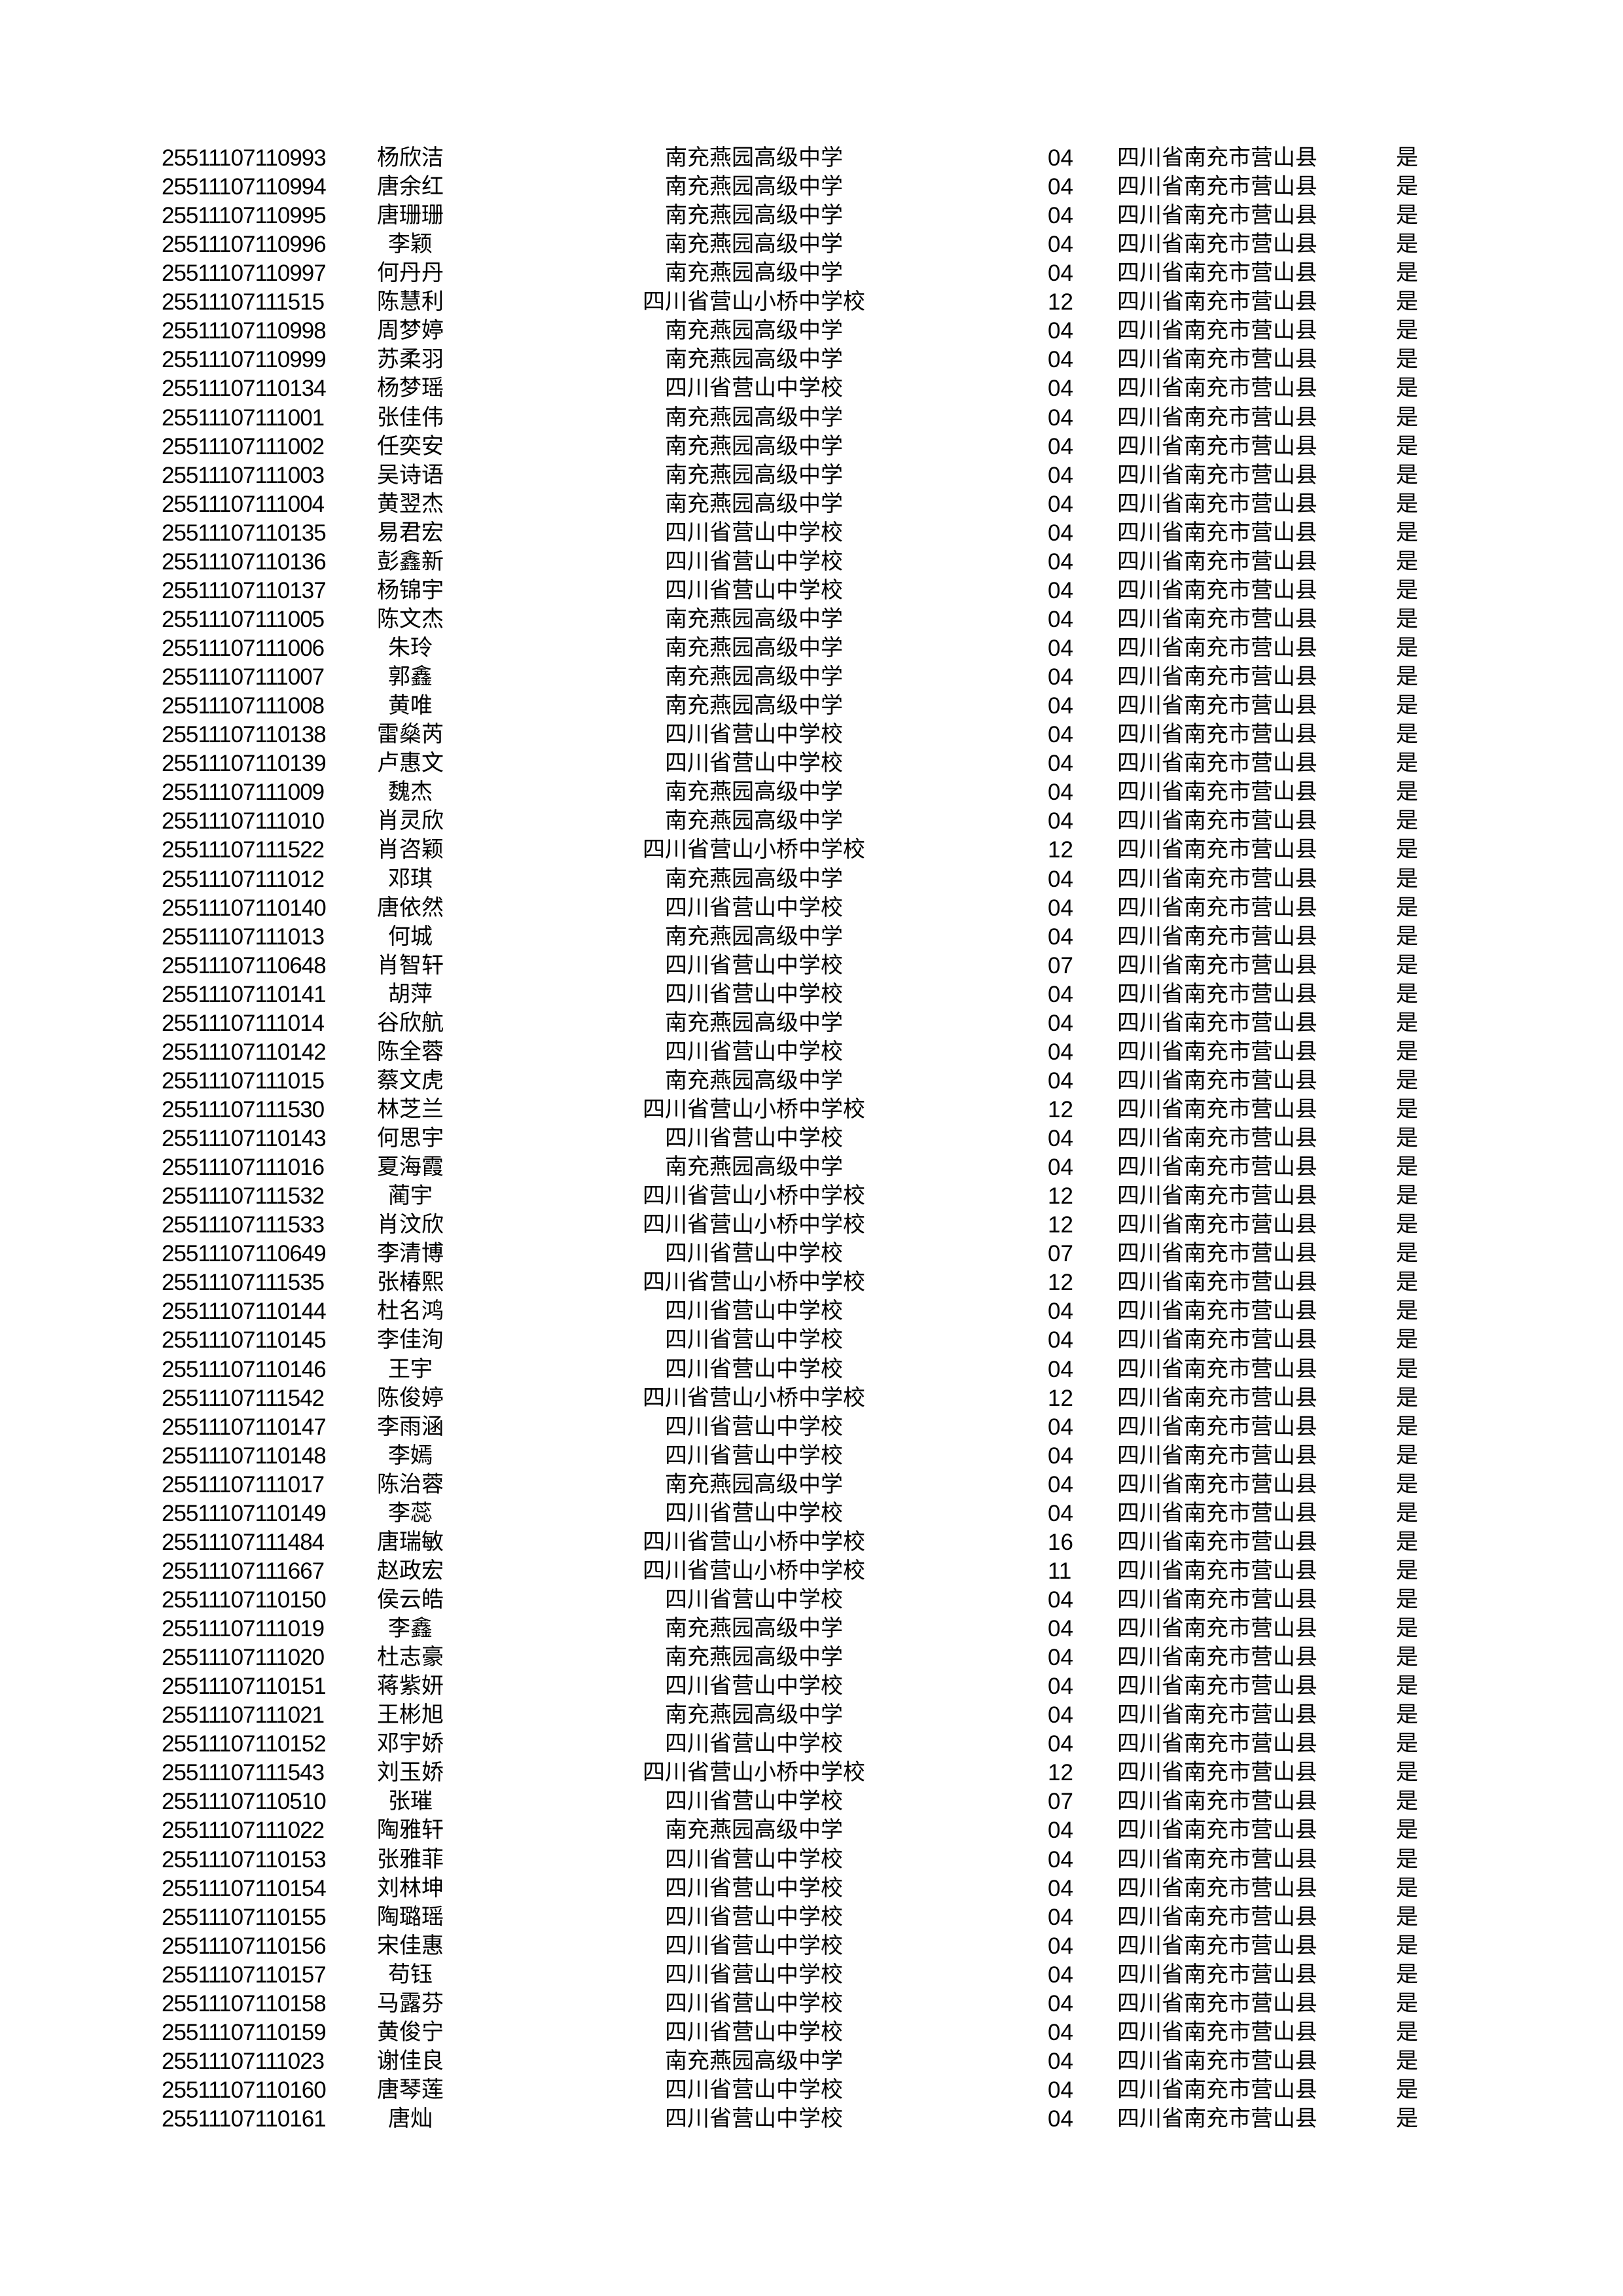 Image resolution: width=1623 pixels, height=2296 pixels. What do you see at coordinates (811, 1801) in the screenshot?
I see `table-row: 25511107110510 张璀 四川省营山中学校 07 四川省南充市营山县 是` at bounding box center [811, 1801].